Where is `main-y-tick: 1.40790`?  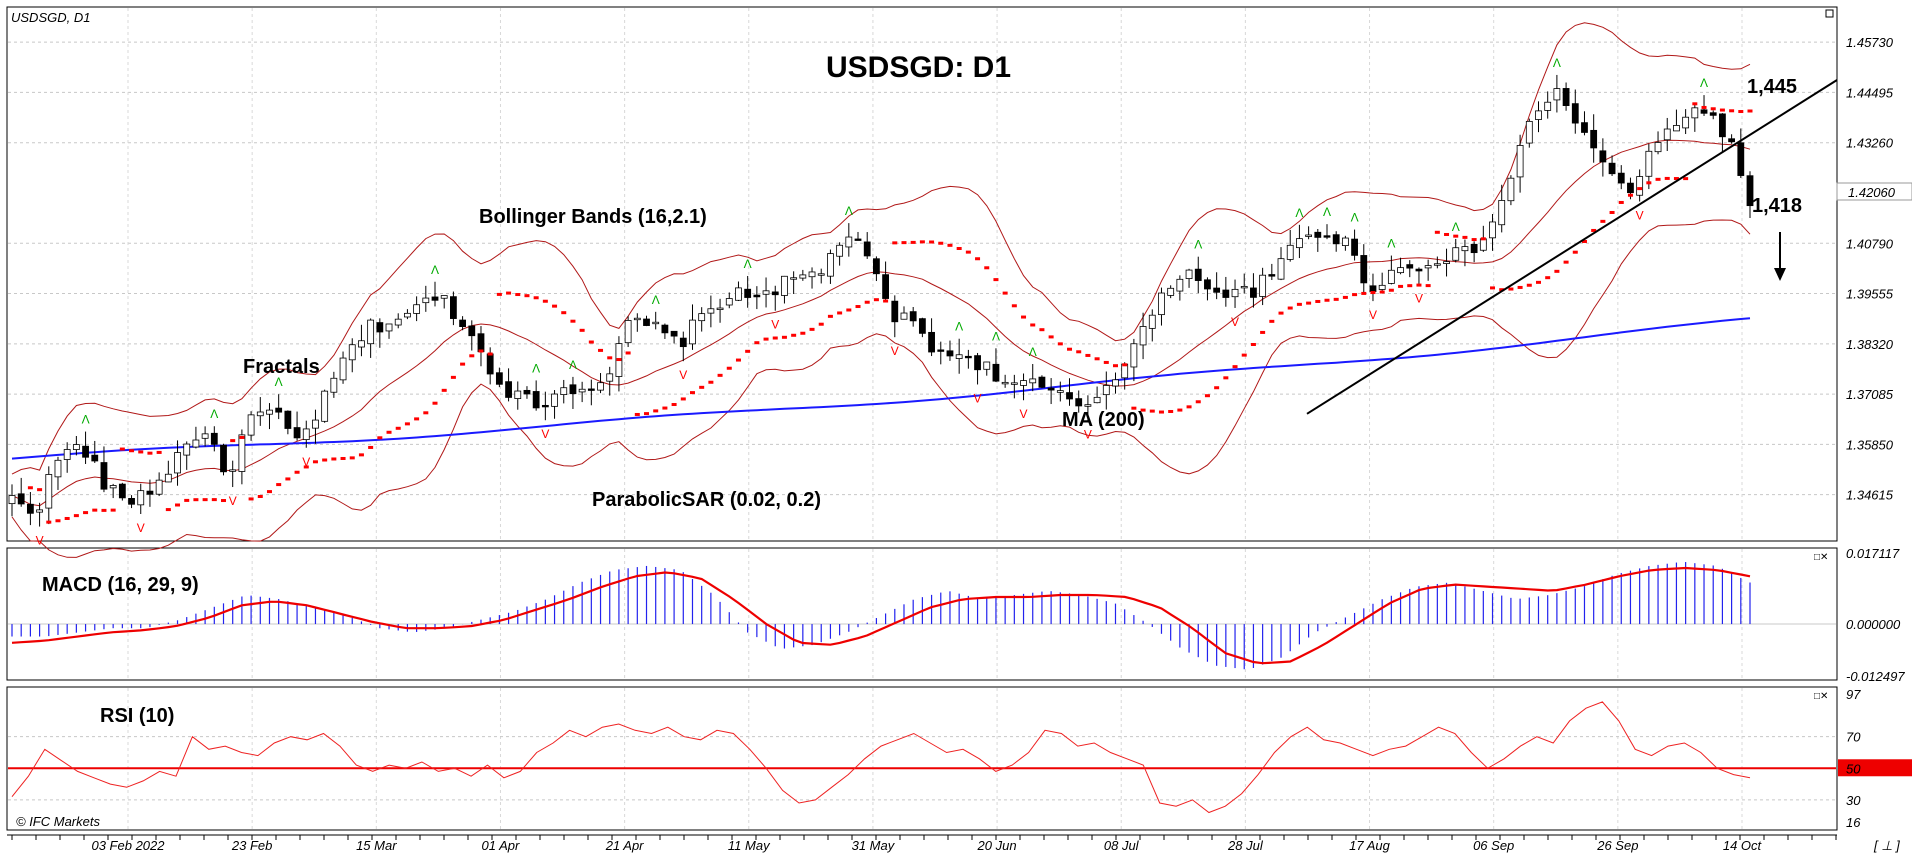
main-y-tick: 1.40790 is located at coordinates (1870, 243).